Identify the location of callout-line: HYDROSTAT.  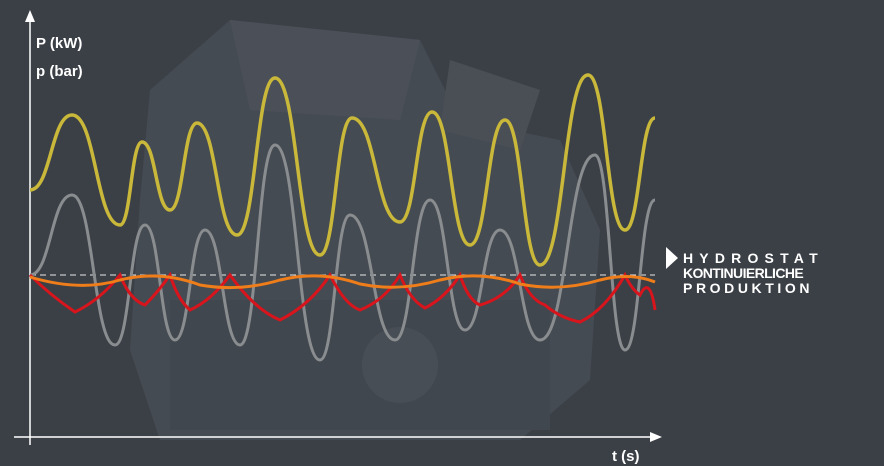
(753, 258).